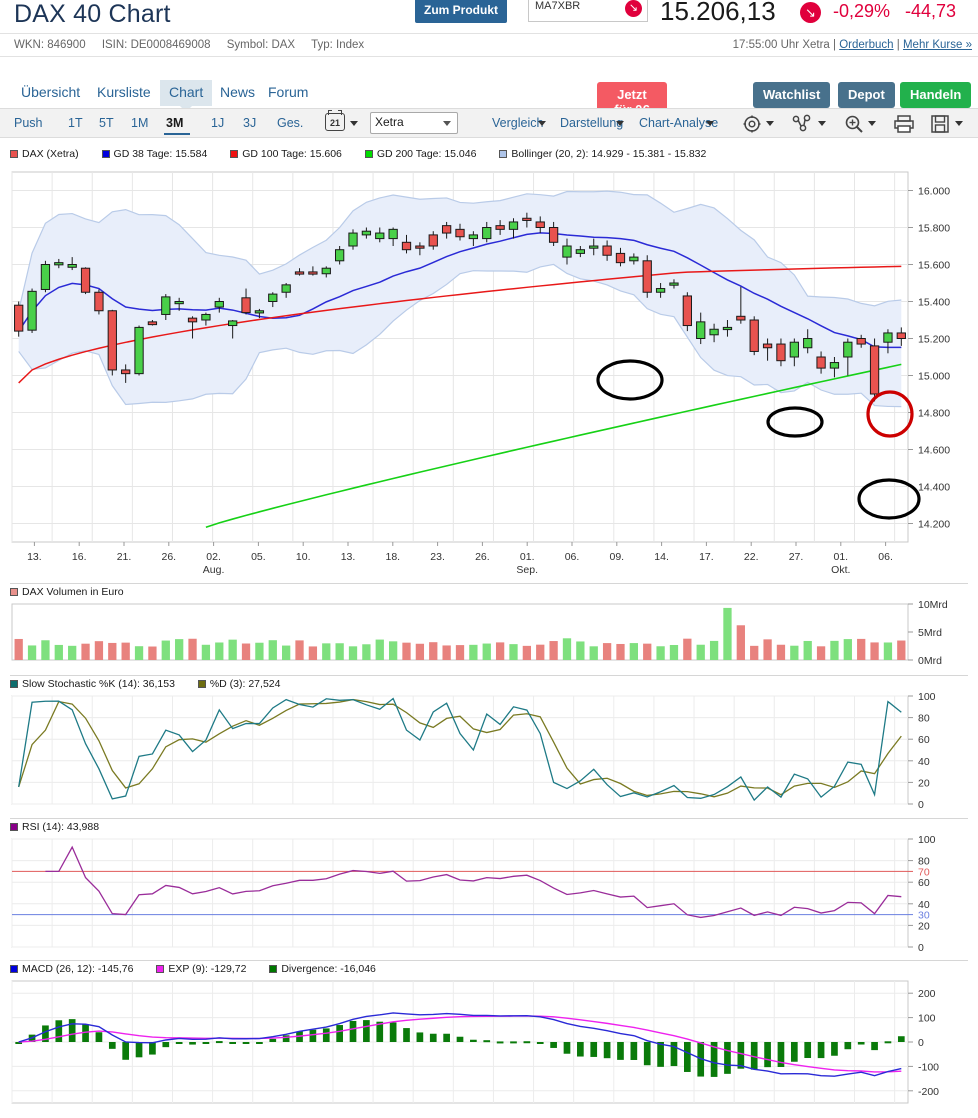 The width and height of the screenshot is (978, 1118). I want to click on tab-news: News, so click(237, 93).